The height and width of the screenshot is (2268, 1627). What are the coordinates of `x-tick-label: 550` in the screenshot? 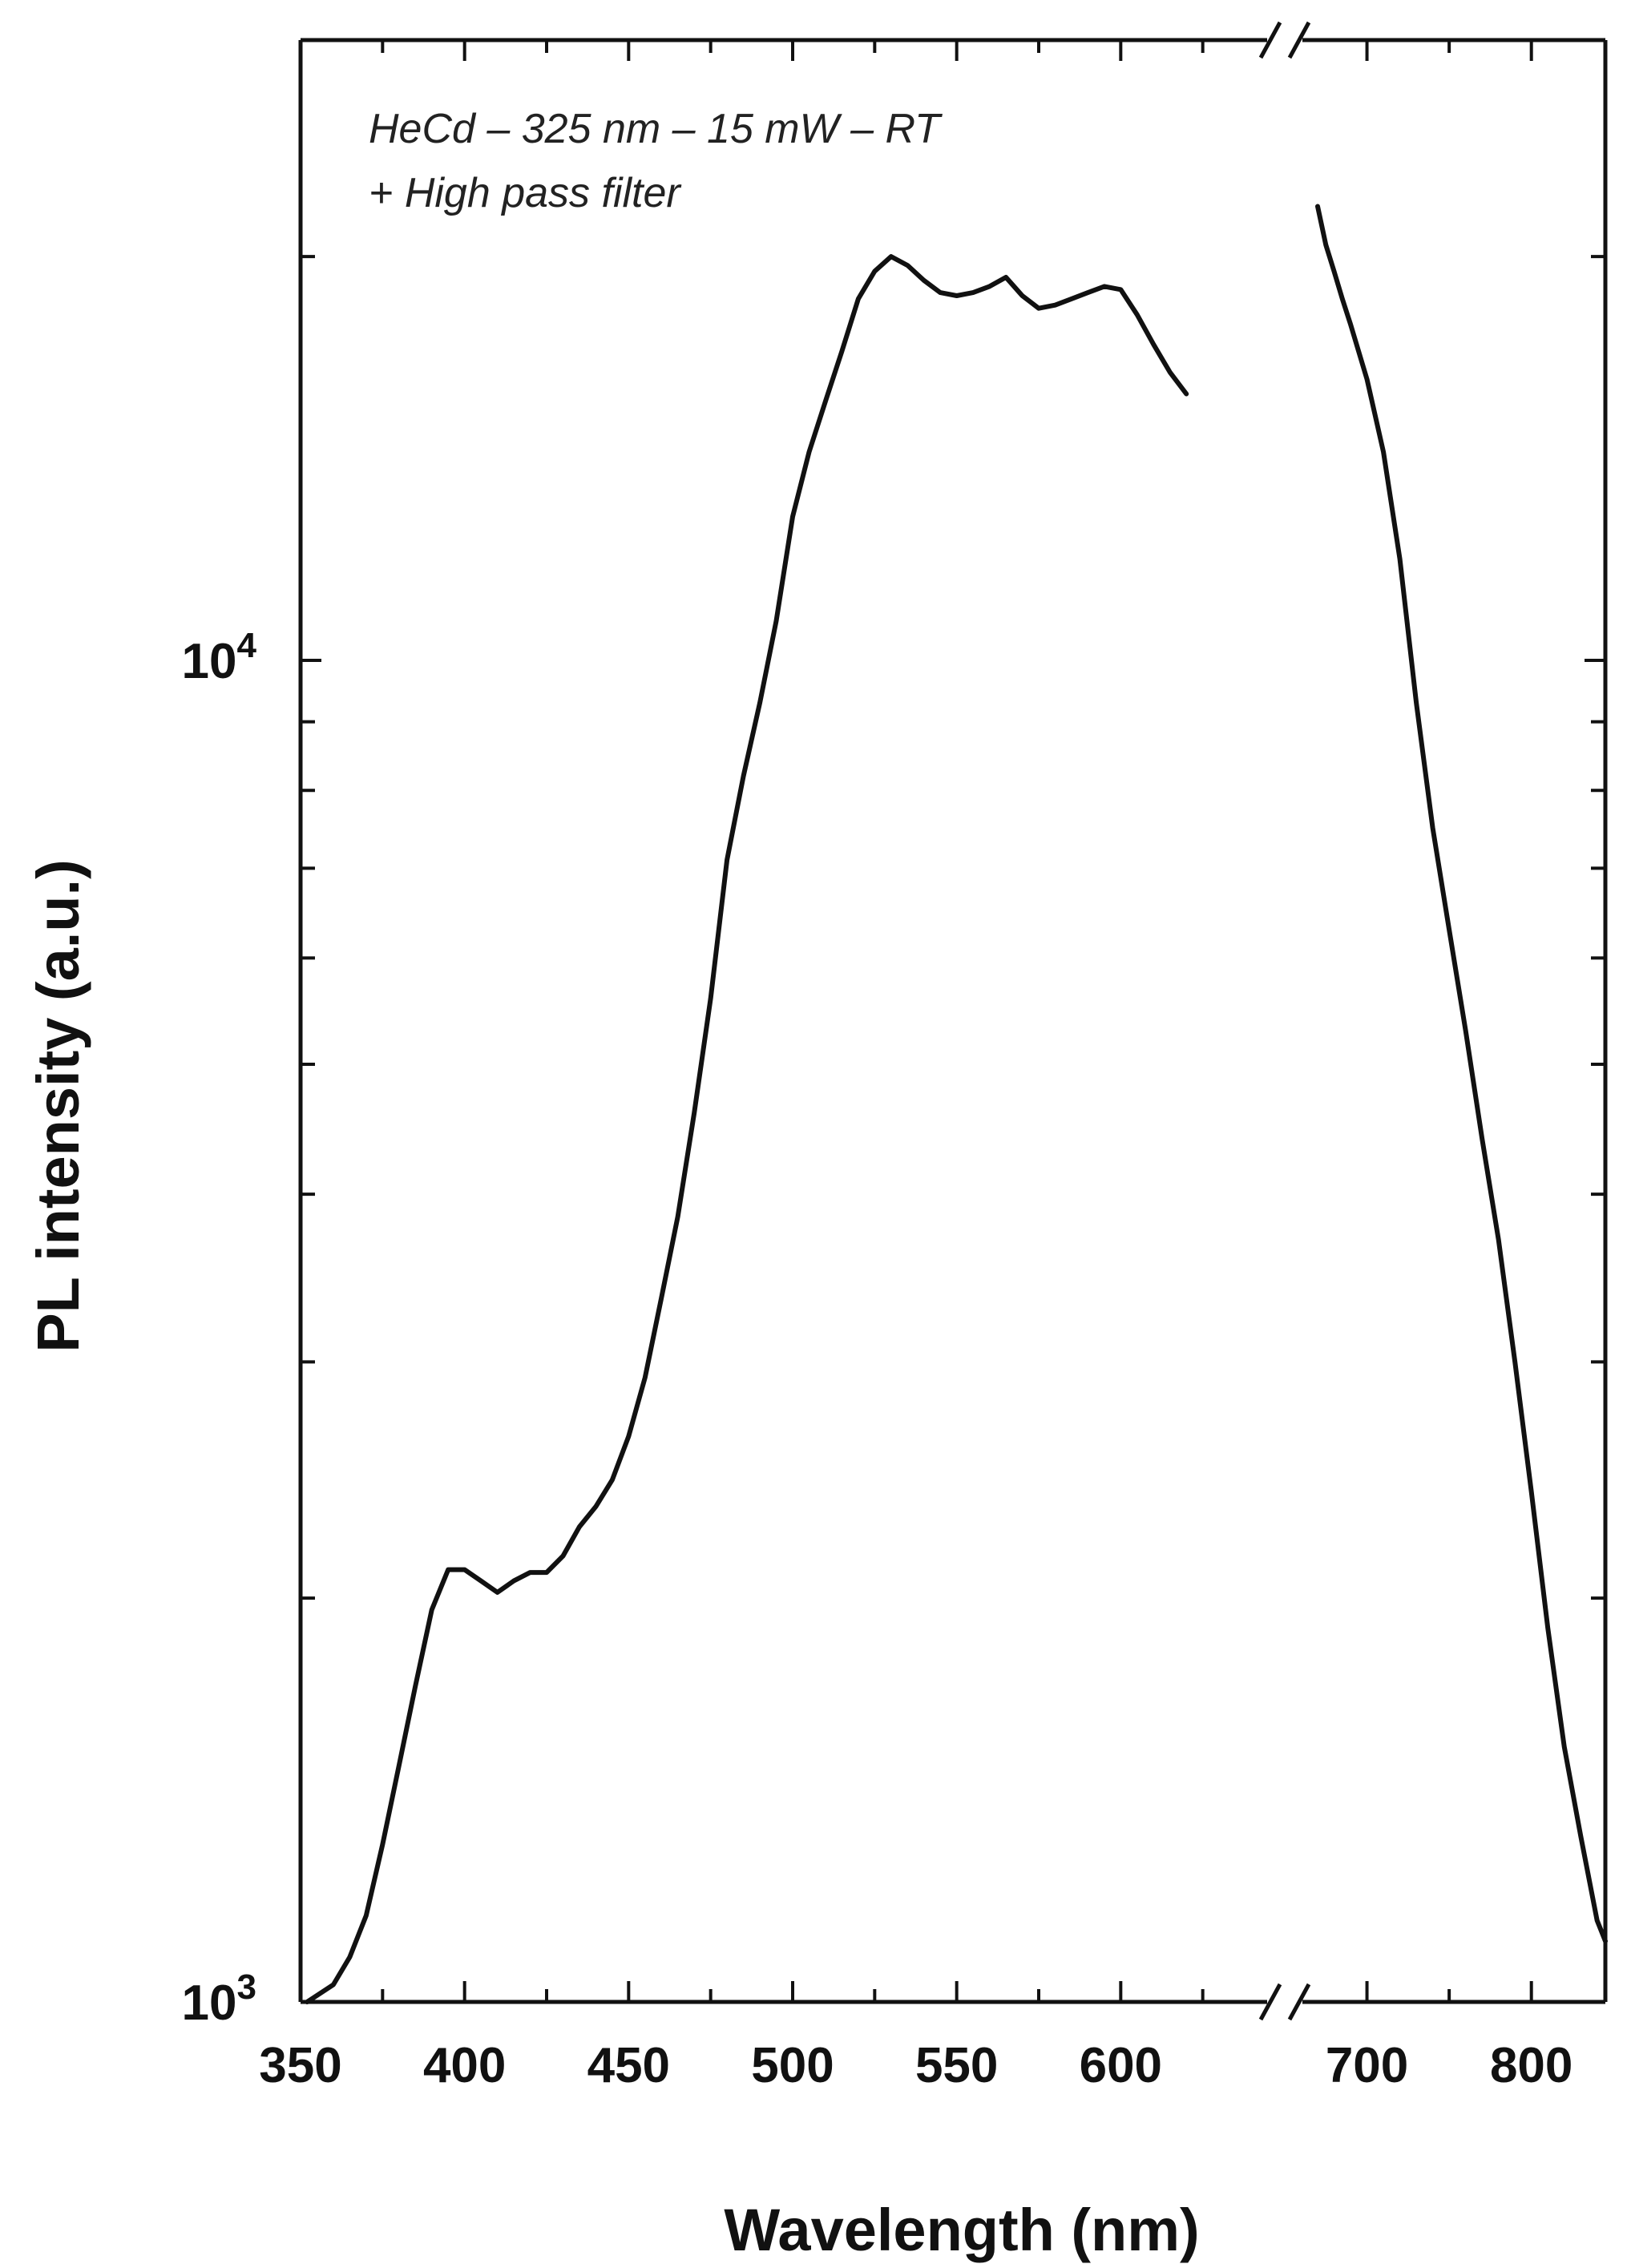 It's located at (956, 2065).